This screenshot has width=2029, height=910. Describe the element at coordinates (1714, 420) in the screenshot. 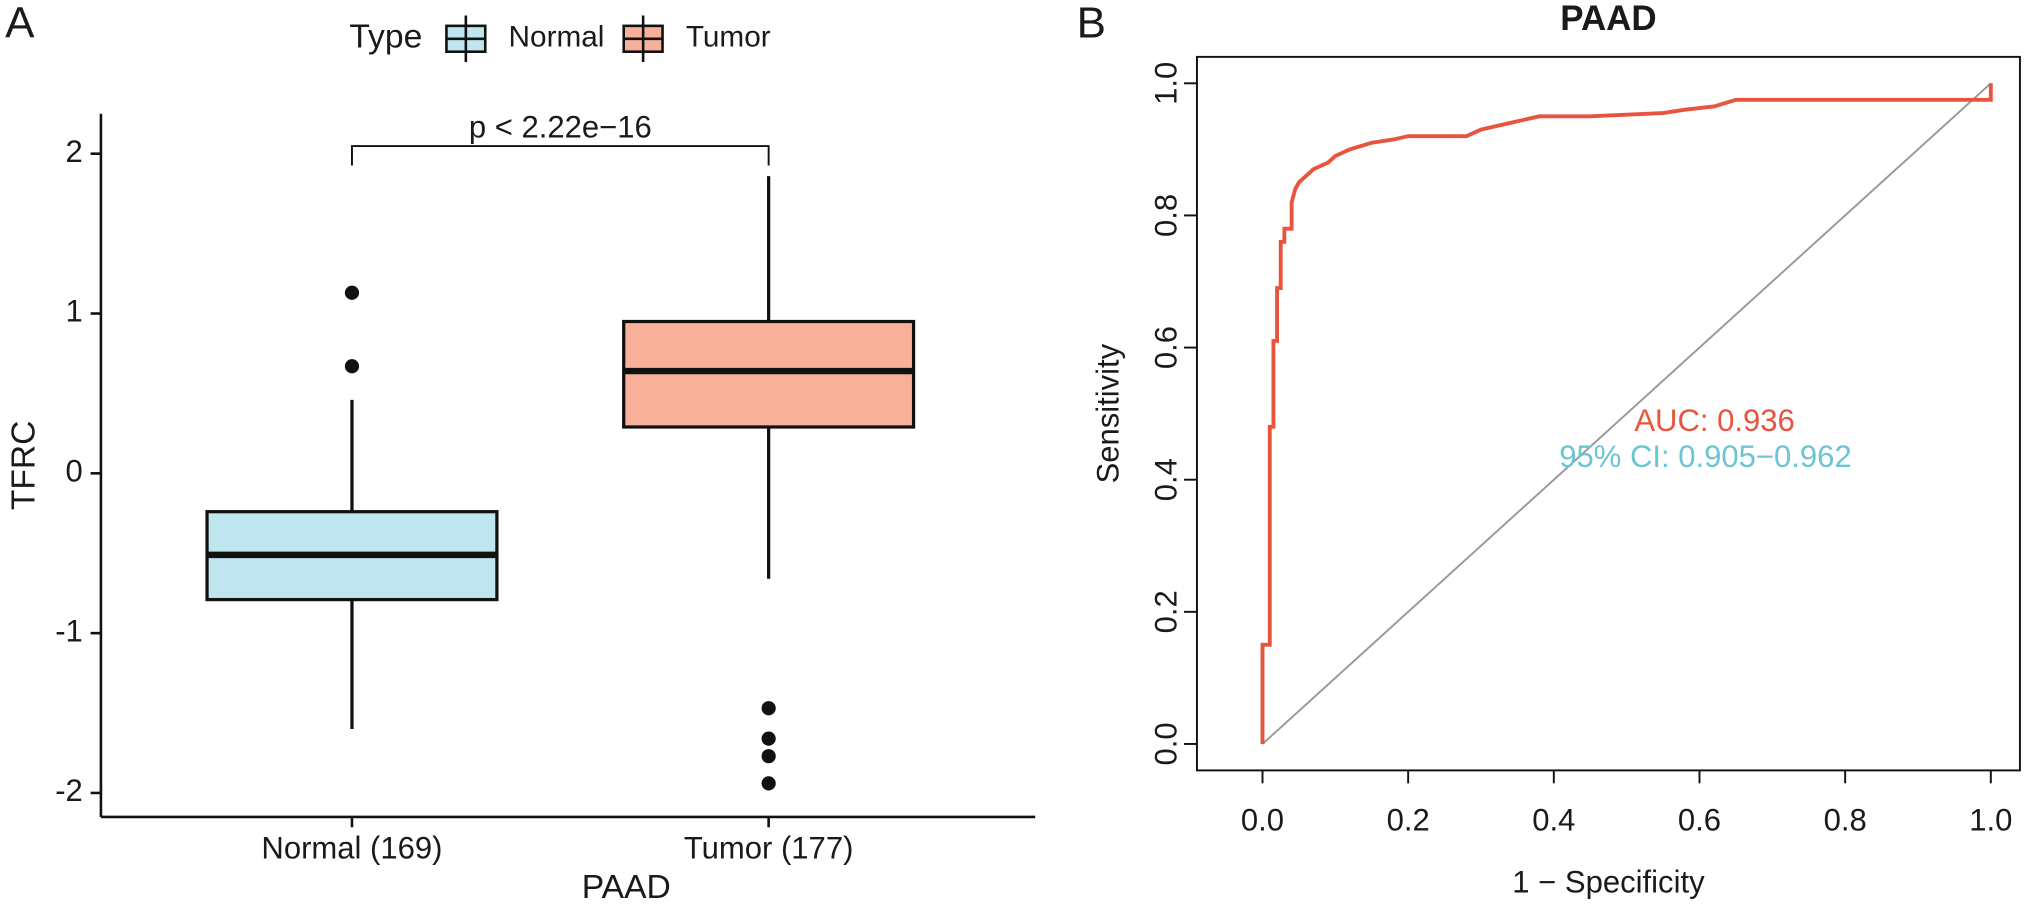

I see `annotation: AUC: 0.936` at that location.